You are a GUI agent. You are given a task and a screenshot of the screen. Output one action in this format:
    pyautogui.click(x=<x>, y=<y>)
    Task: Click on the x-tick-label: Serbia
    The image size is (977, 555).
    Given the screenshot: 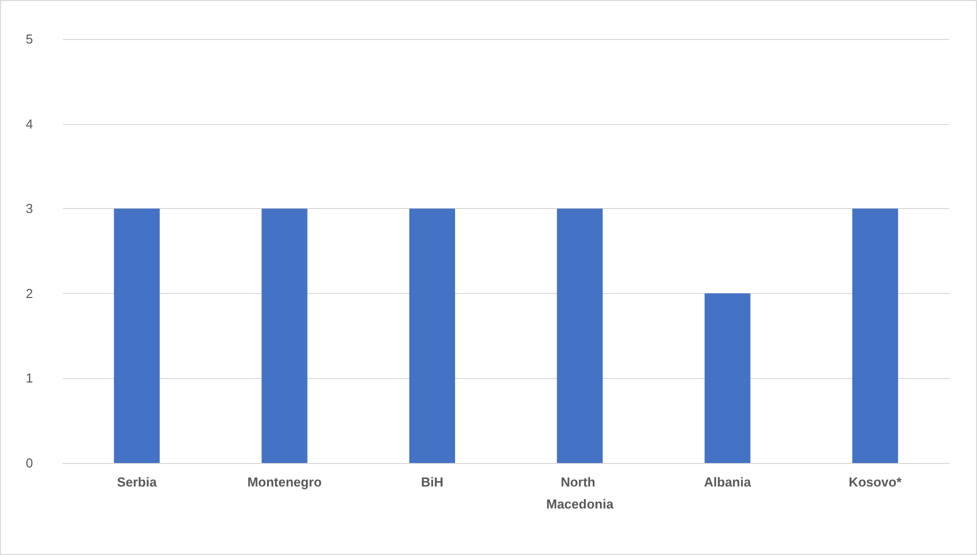 What is the action you would take?
    pyautogui.click(x=137, y=482)
    